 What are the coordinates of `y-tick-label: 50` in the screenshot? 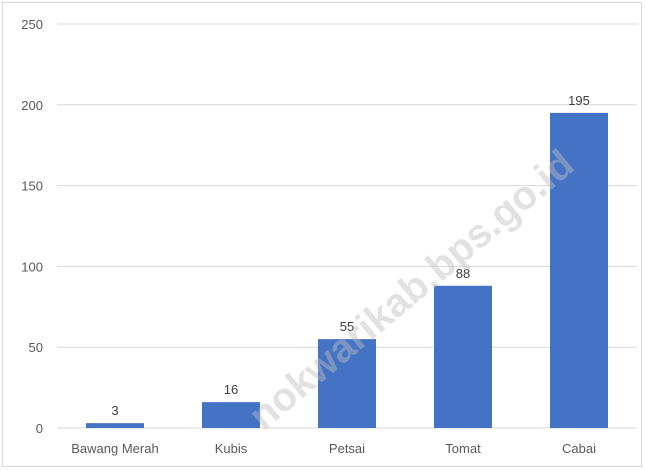 It's located at (36, 347).